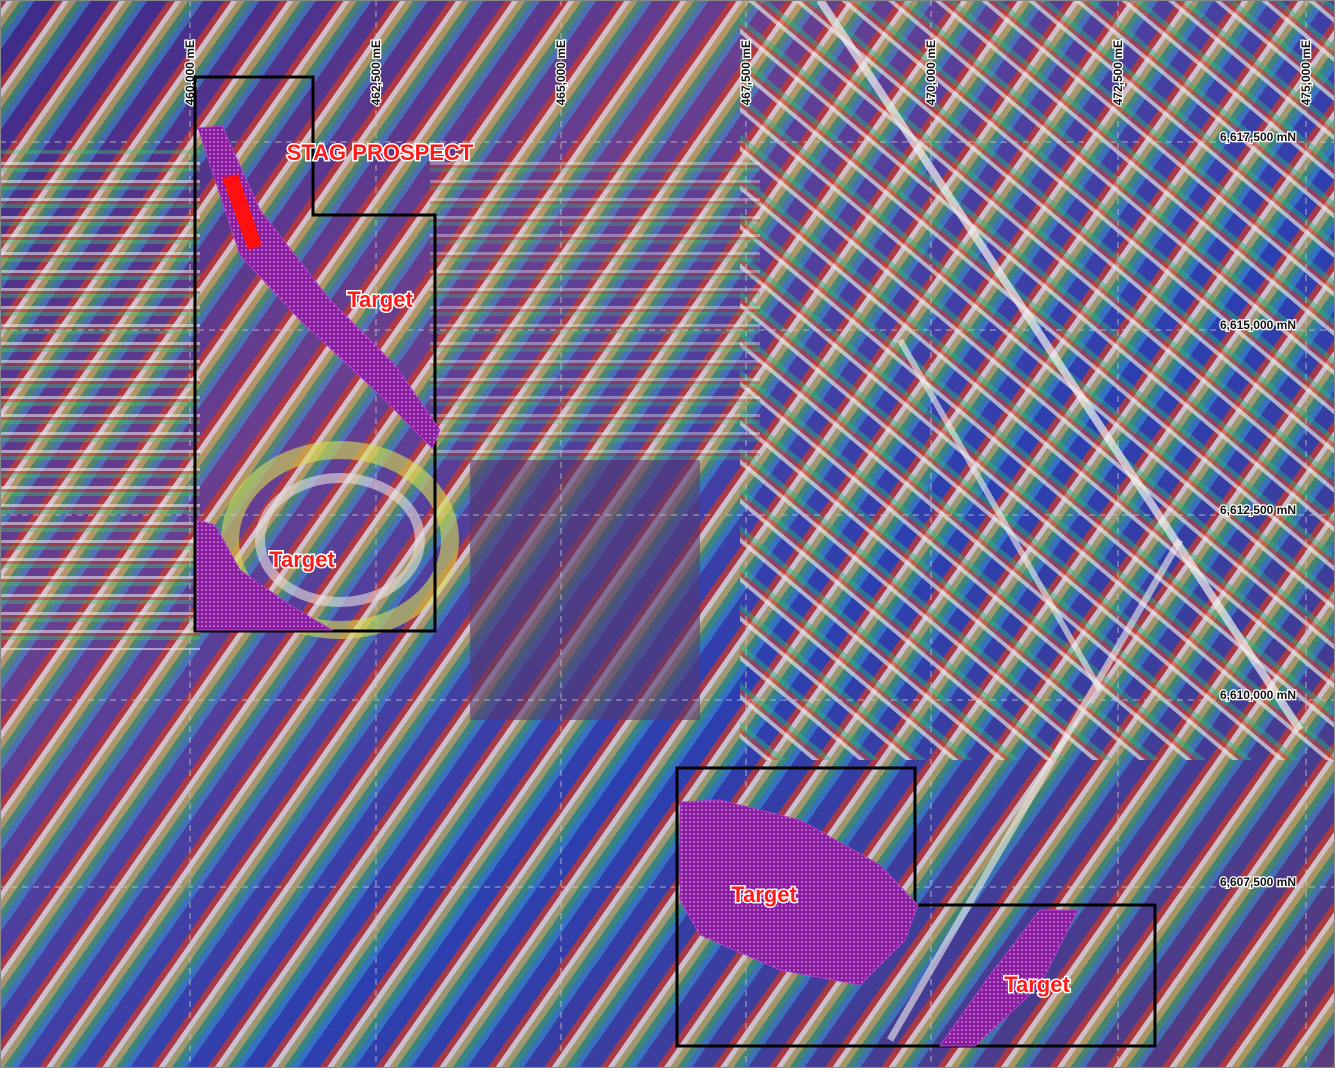  I want to click on easting-label: 462,500 mE, so click(376, 72).